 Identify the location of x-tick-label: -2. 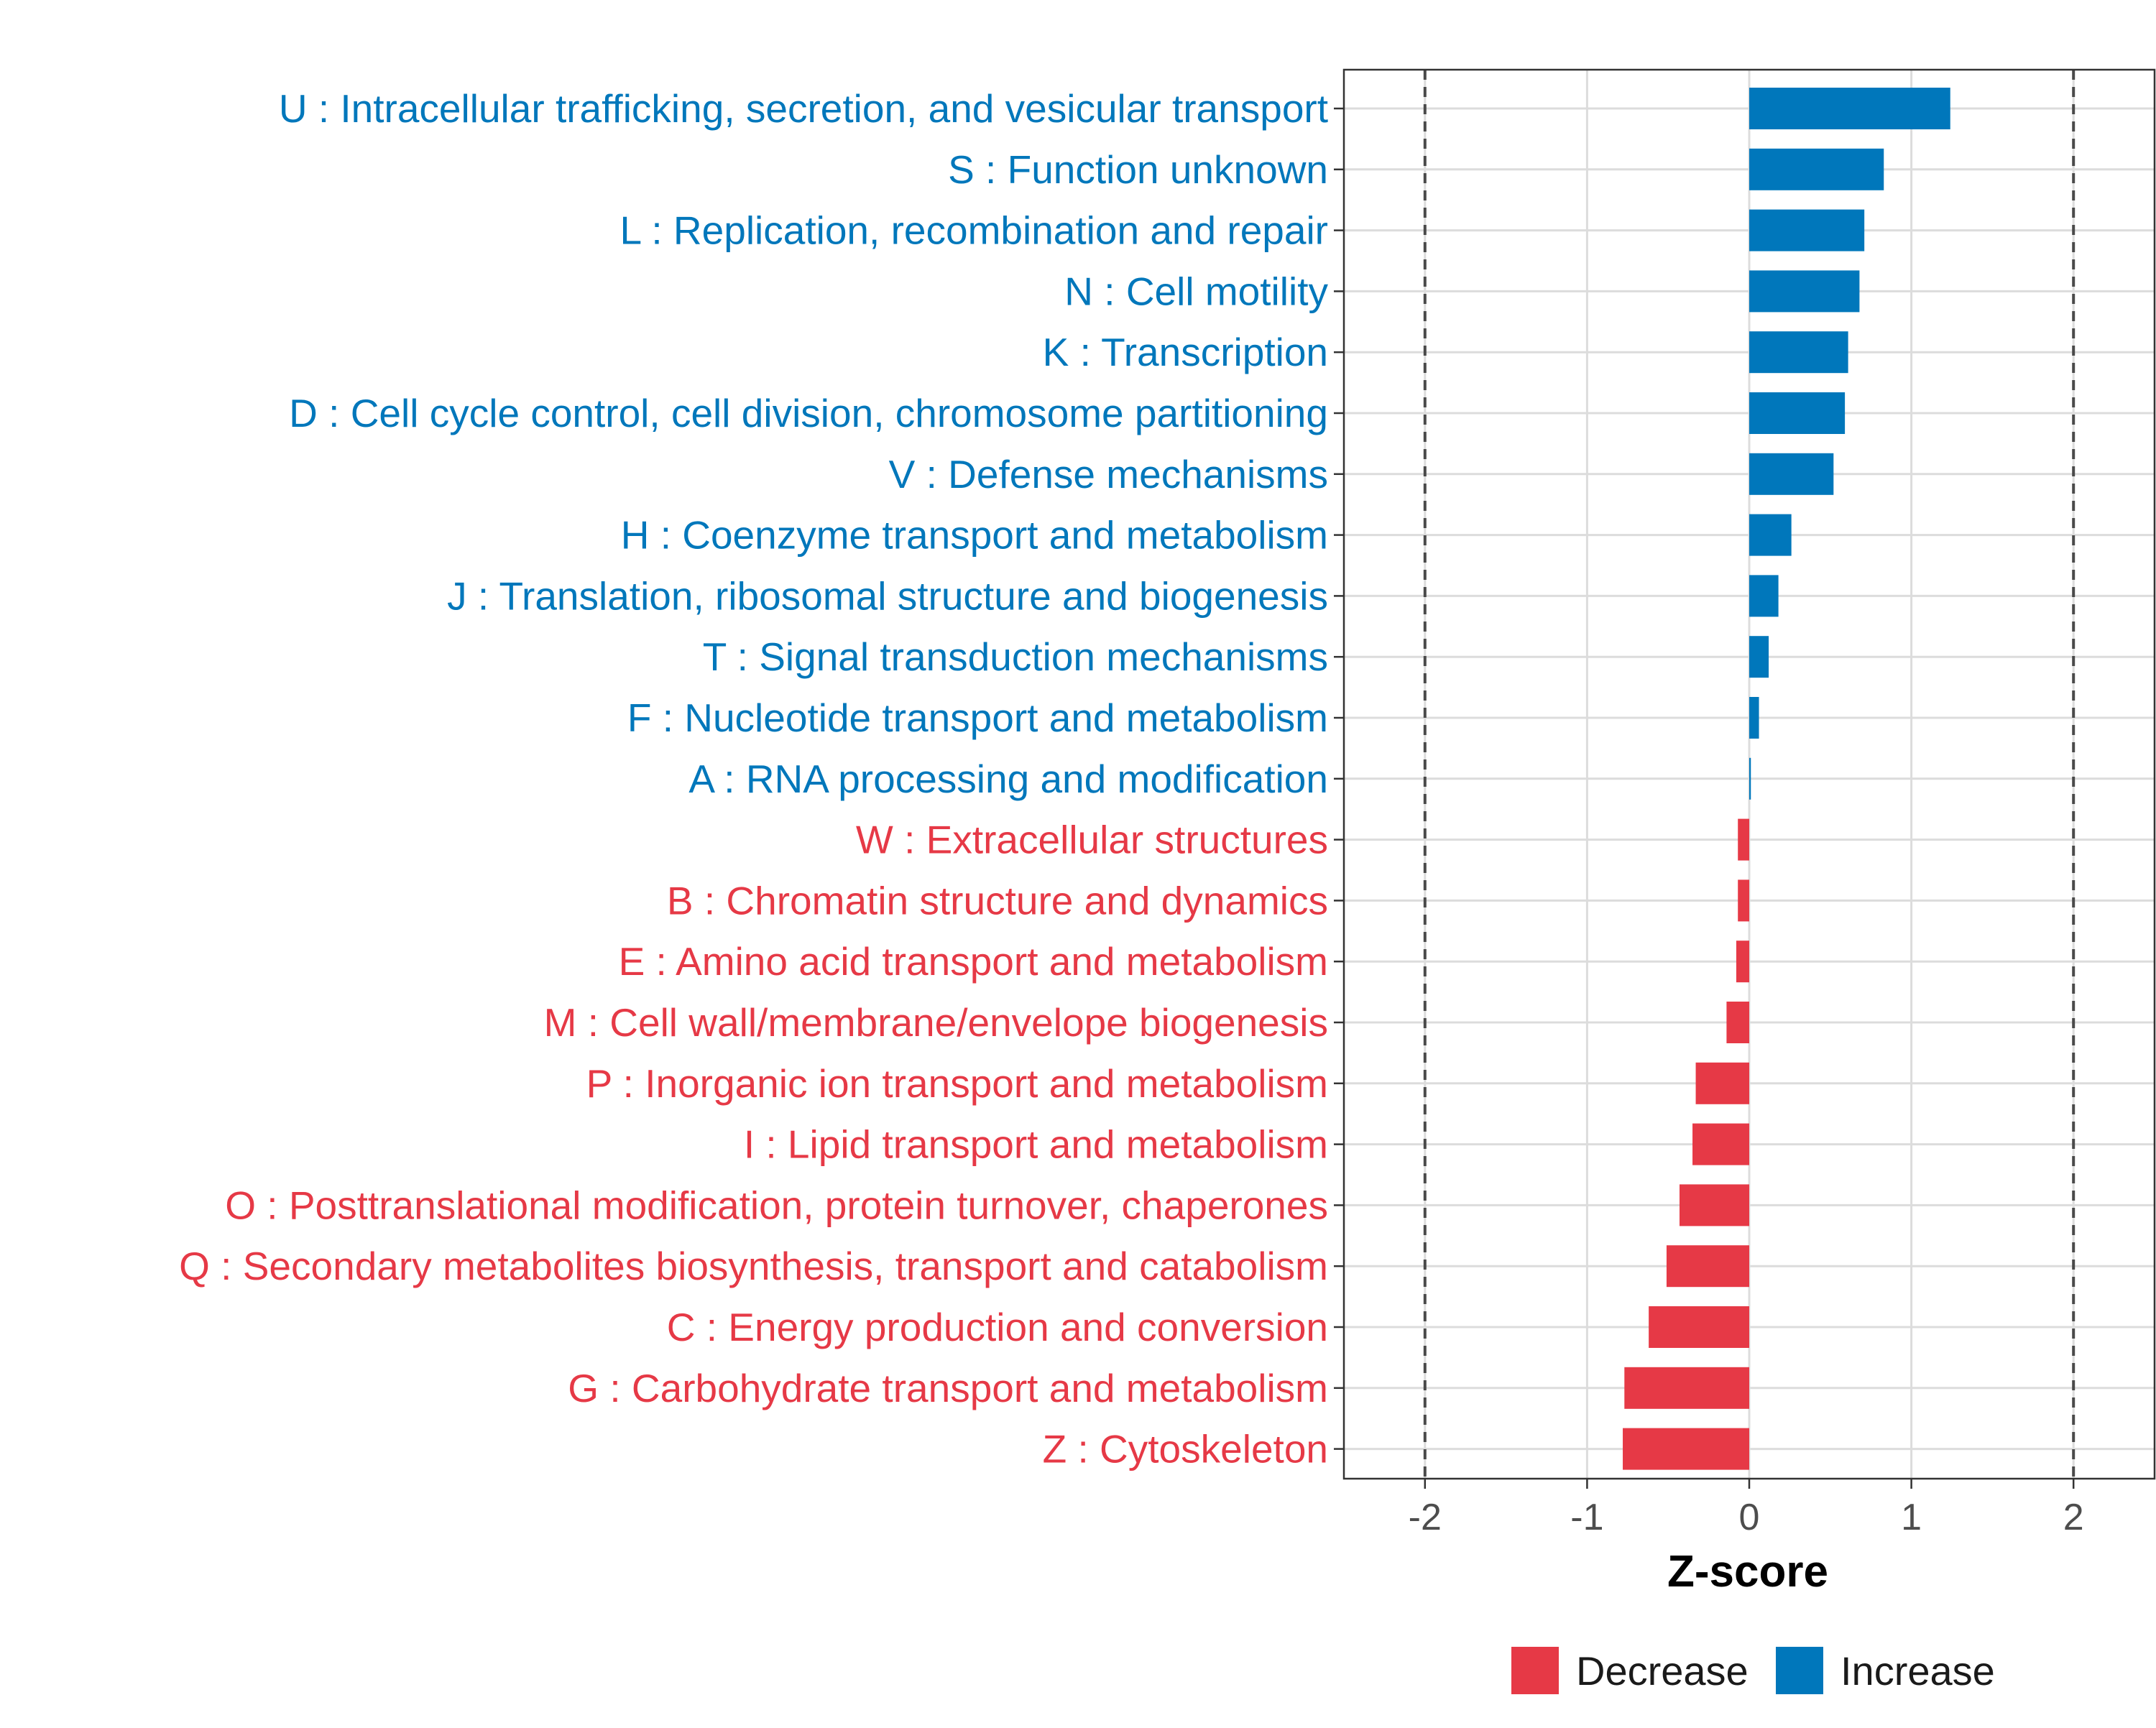
(1425, 1518).